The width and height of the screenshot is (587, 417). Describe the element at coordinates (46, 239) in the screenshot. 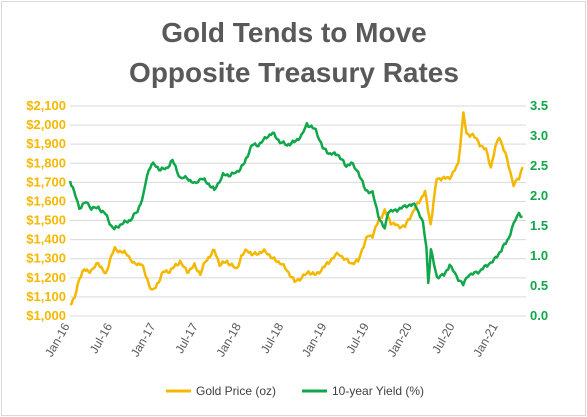

I see `left-tick-label: $1,400` at that location.